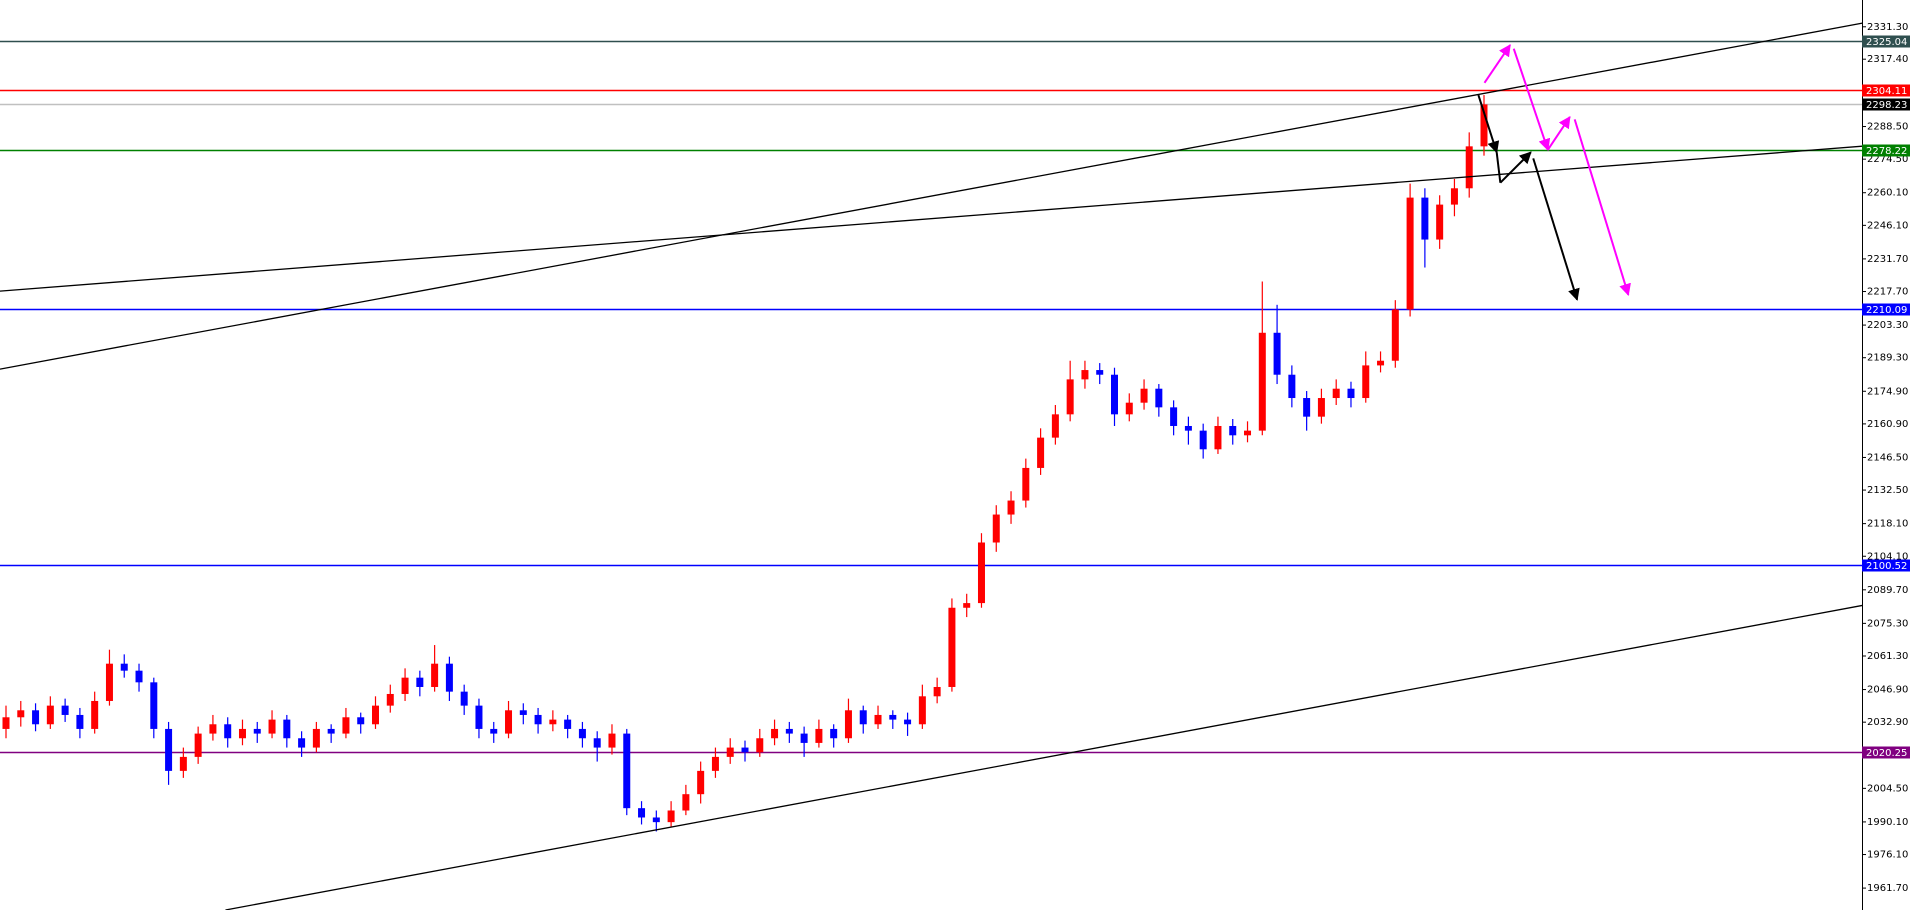  I want to click on price-label: 2020.25, so click(1886, 753).